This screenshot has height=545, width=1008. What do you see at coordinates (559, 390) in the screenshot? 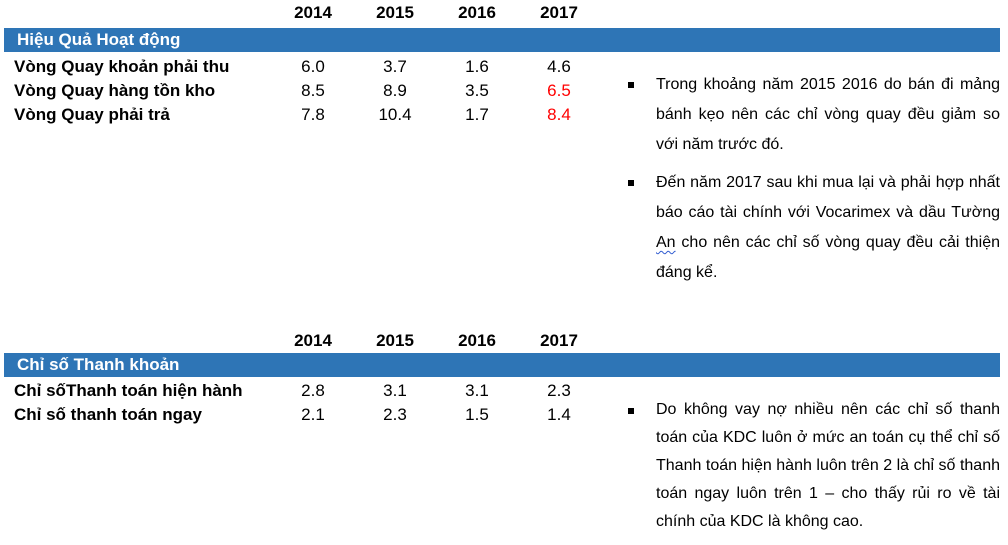
I see `table2-row1-value-2017: 2.3` at bounding box center [559, 390].